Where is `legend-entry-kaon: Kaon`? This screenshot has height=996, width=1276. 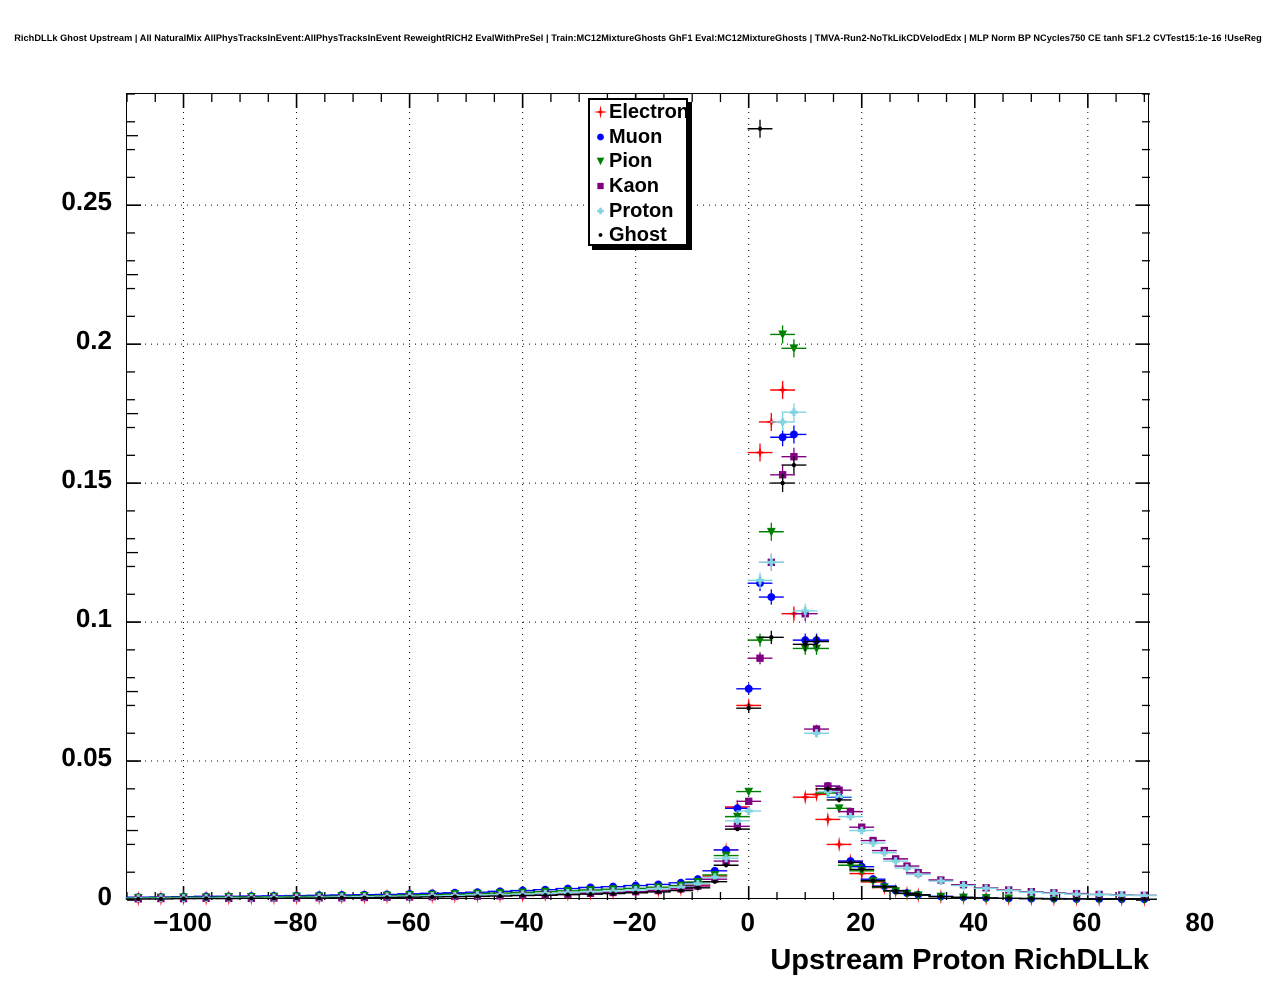 legend-entry-kaon: Kaon is located at coordinates (638, 186).